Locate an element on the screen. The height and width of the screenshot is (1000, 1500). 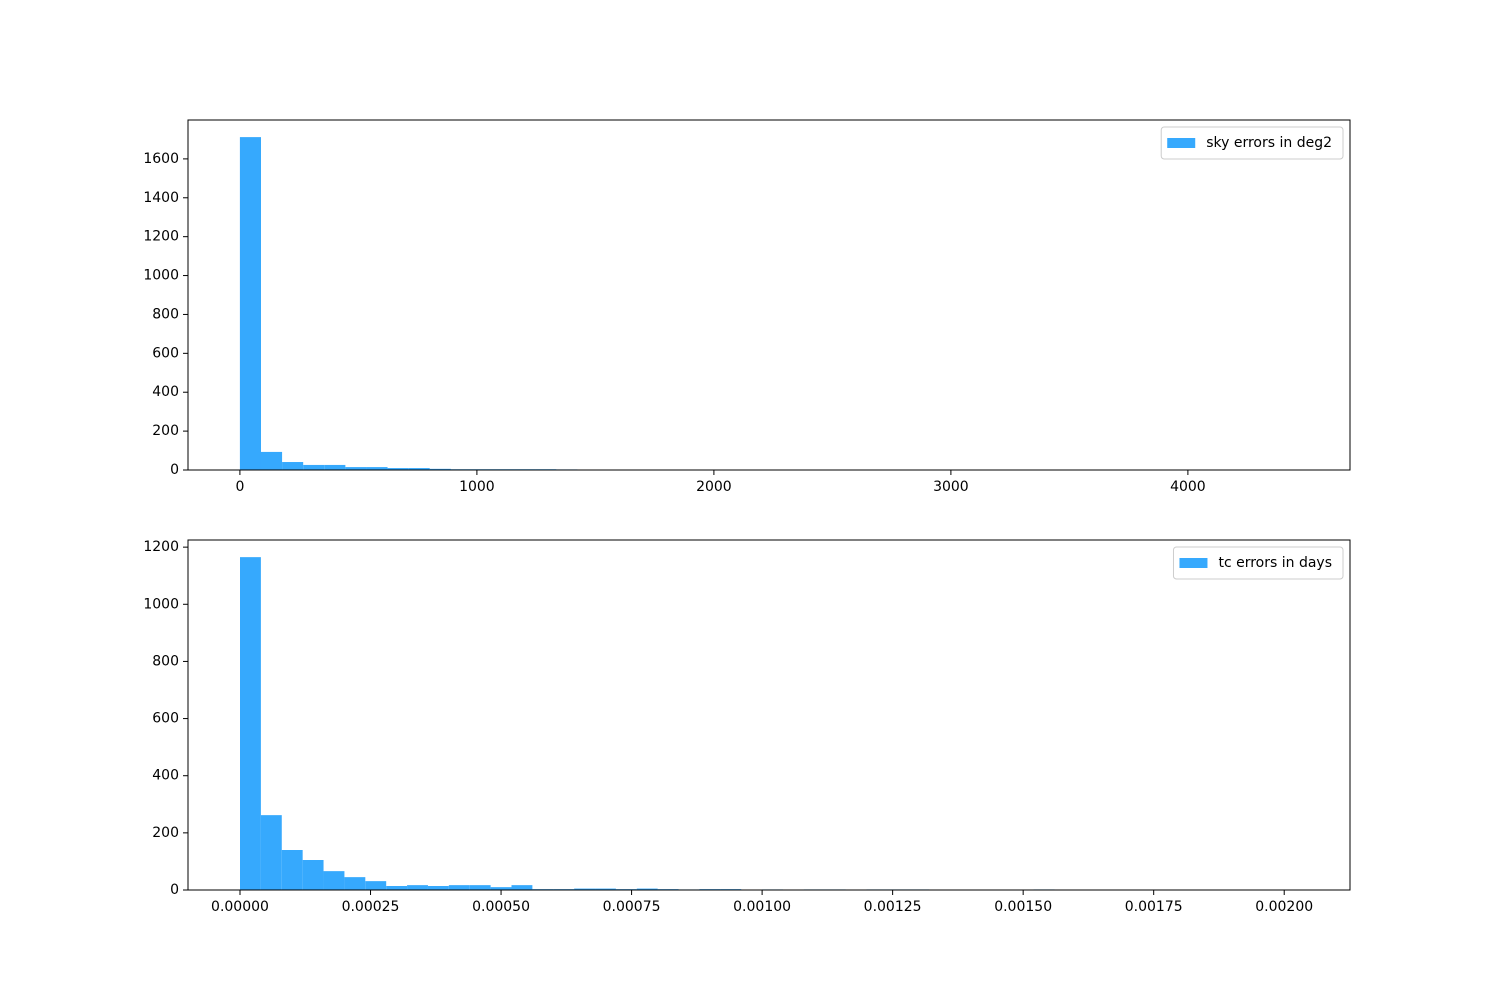
legend: sky errors in deg2 is located at coordinates (1252, 143).